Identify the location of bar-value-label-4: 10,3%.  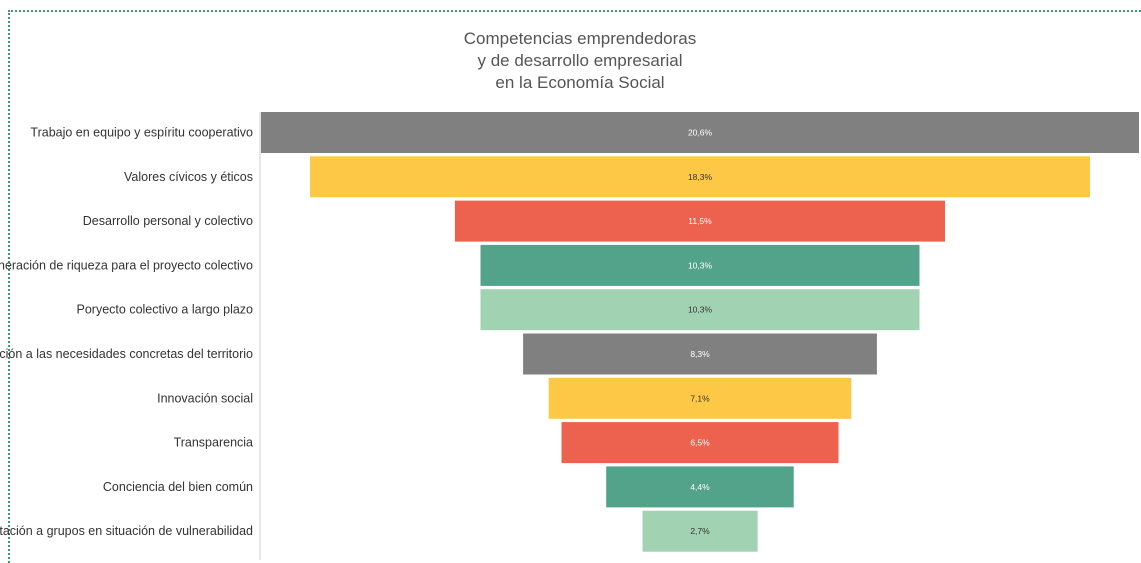
(700, 265).